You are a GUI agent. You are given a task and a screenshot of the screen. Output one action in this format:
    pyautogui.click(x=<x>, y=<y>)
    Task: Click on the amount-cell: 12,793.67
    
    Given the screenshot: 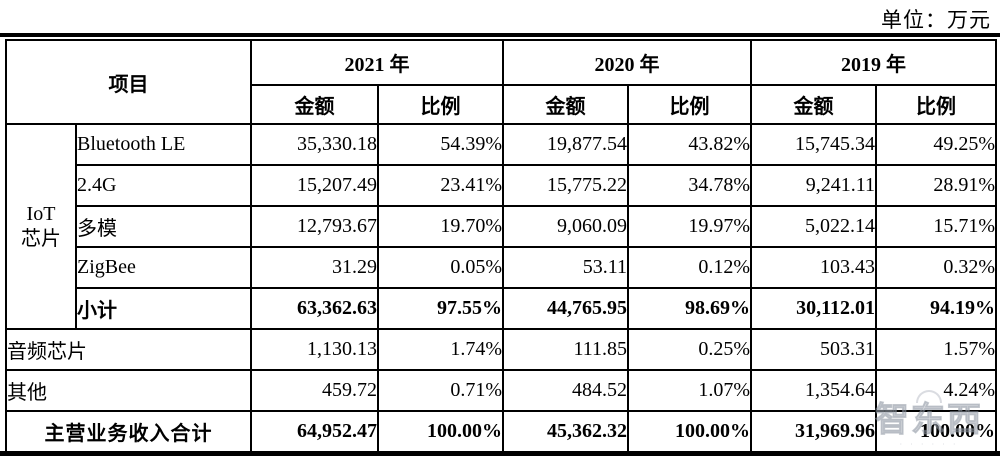 What is the action you would take?
    pyautogui.click(x=314, y=226)
    